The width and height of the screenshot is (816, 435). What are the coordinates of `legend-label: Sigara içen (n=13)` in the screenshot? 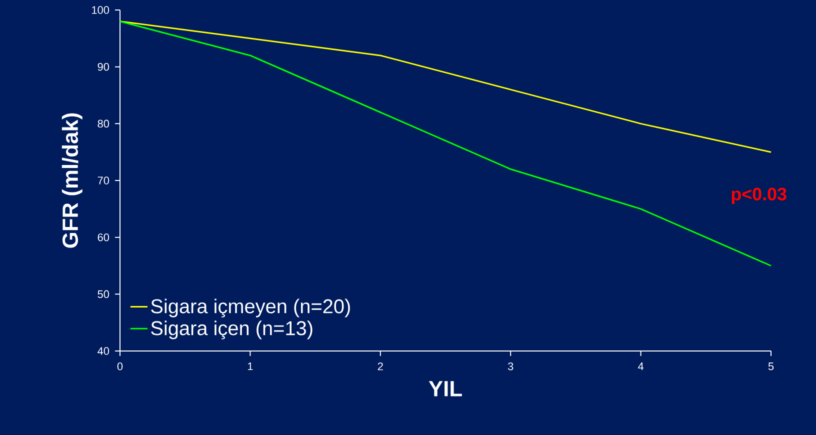 It's located at (231, 330).